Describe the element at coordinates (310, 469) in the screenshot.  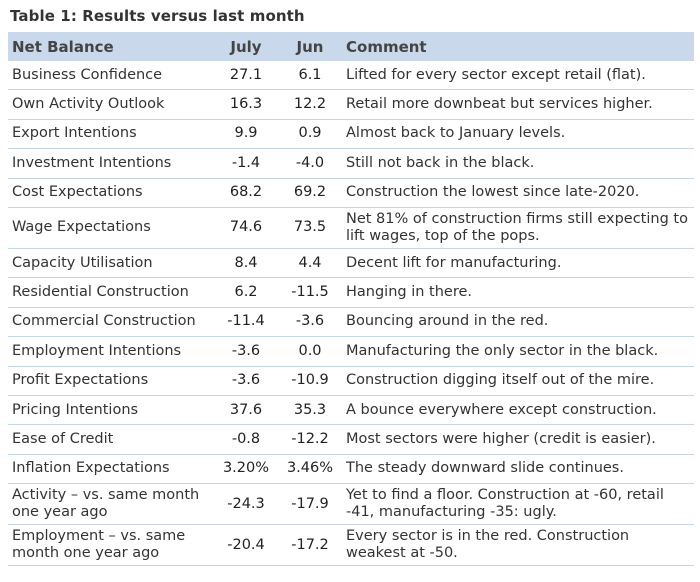
I see `row-jun-value: 3.46%` at that location.